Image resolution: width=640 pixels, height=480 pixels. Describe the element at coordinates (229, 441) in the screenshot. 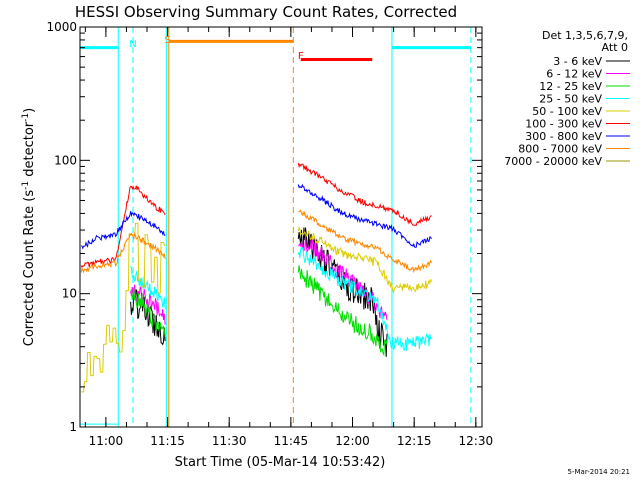

I see `x-tick-label: 11:30` at that location.